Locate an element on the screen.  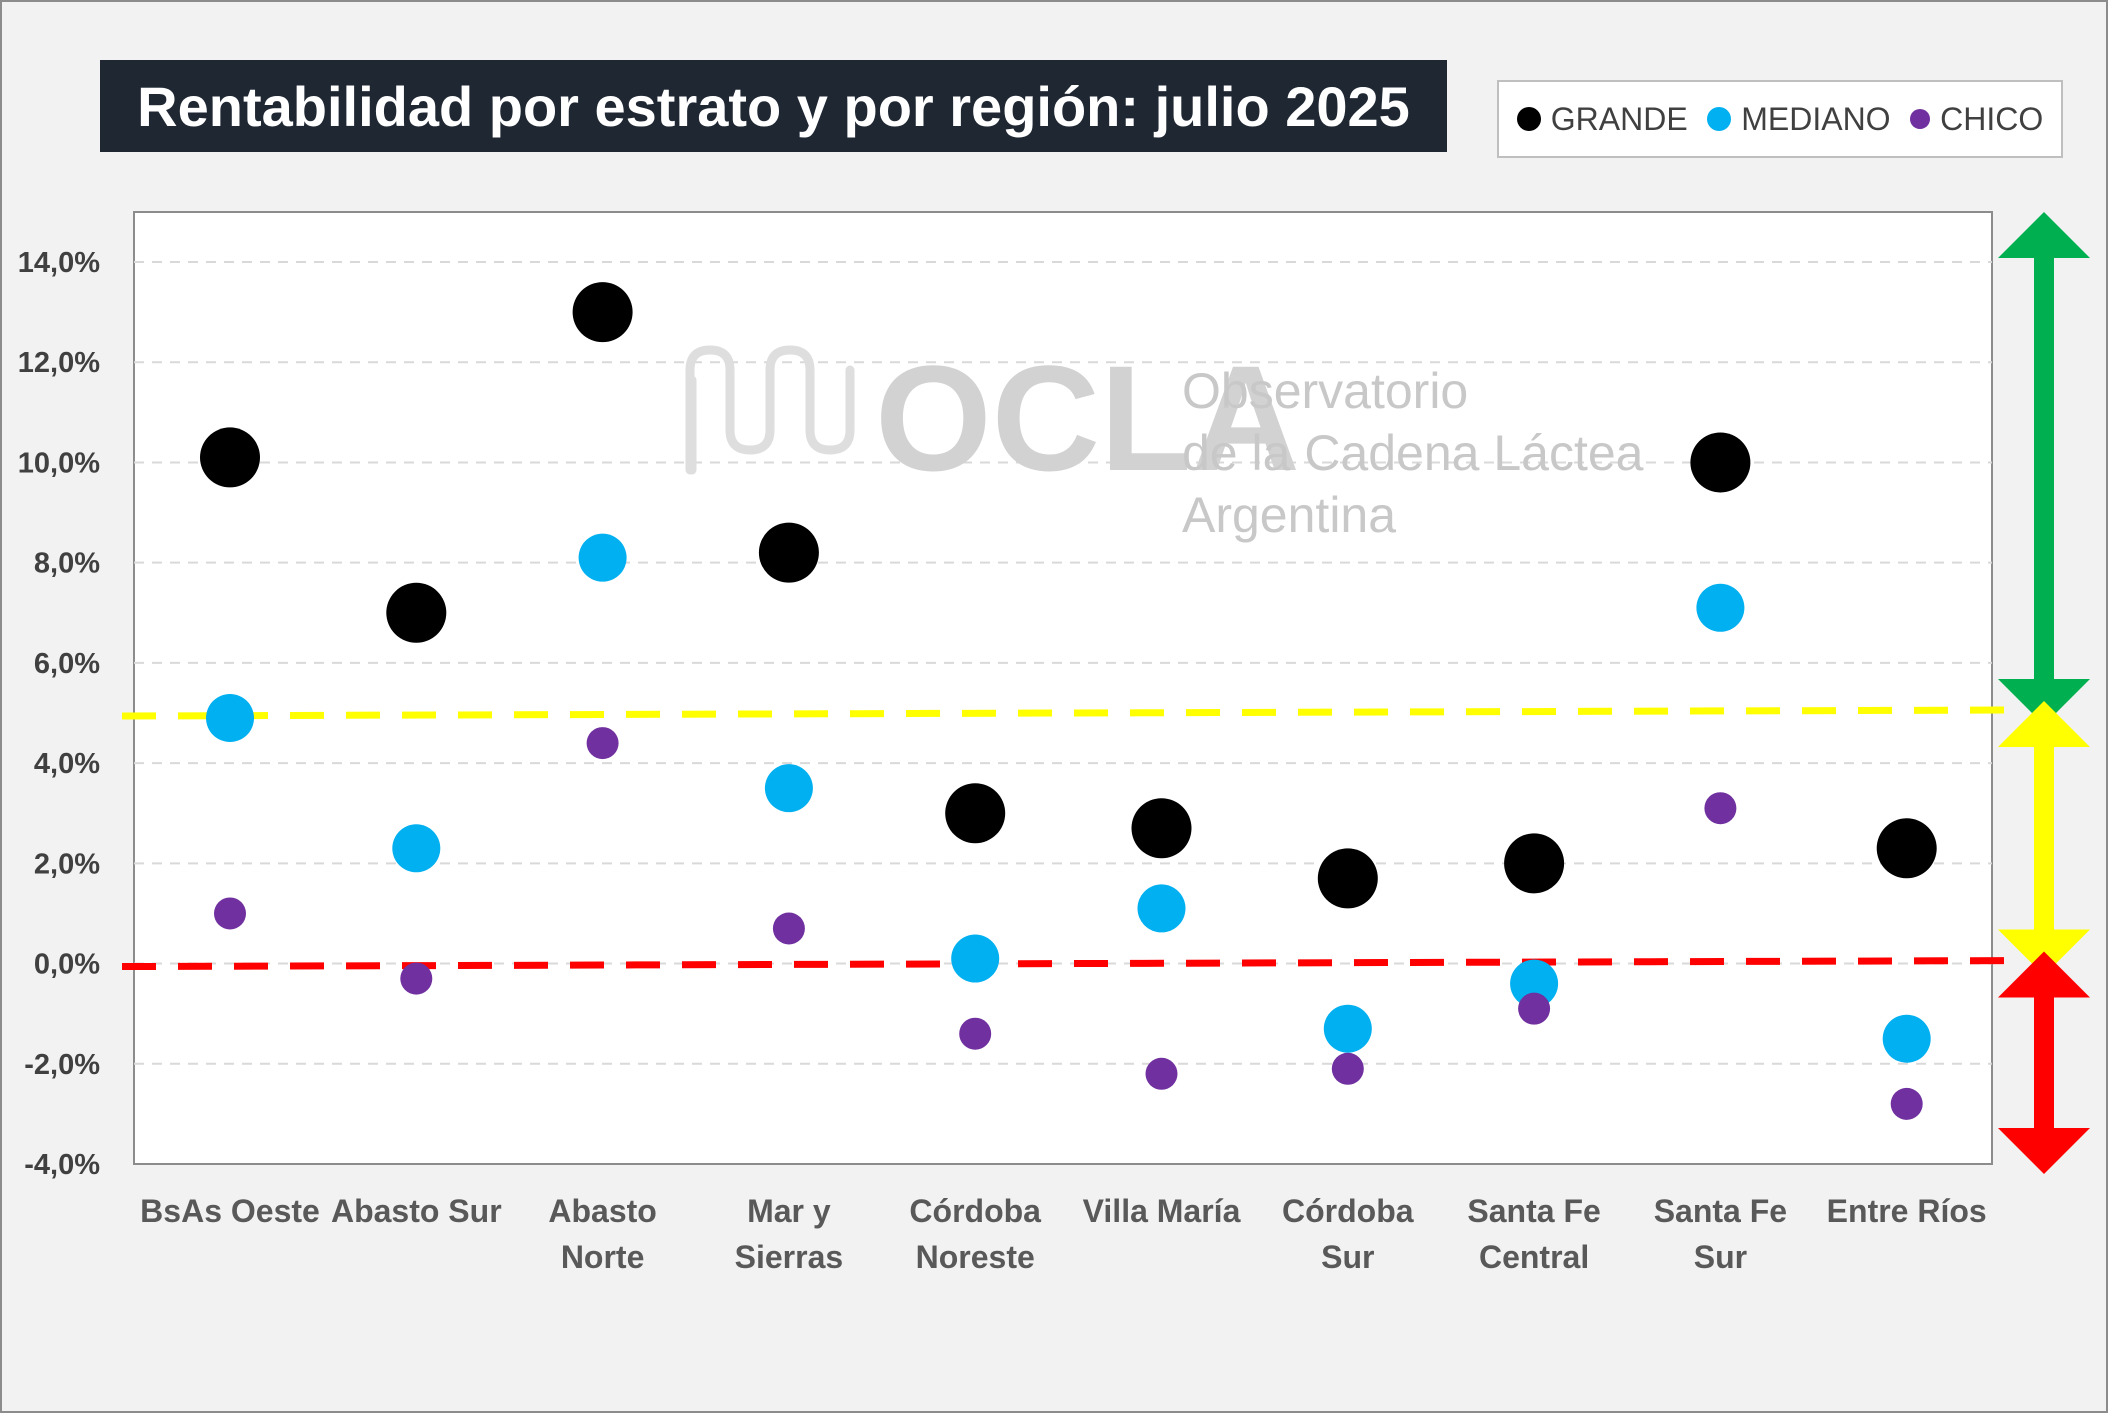
x-category-label: Abasto Sur is located at coordinates (416, 1211).